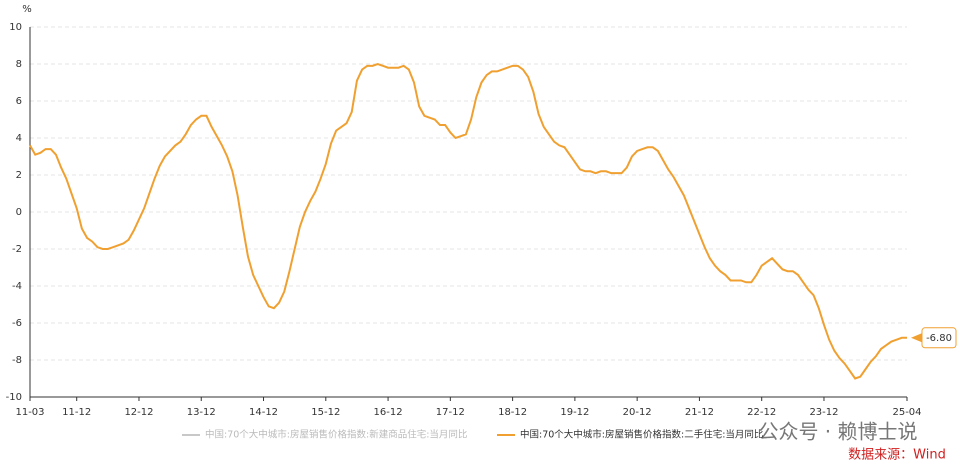 Image resolution: width=960 pixels, height=464 pixels. I want to click on y-tick-label: 2, so click(19, 175).